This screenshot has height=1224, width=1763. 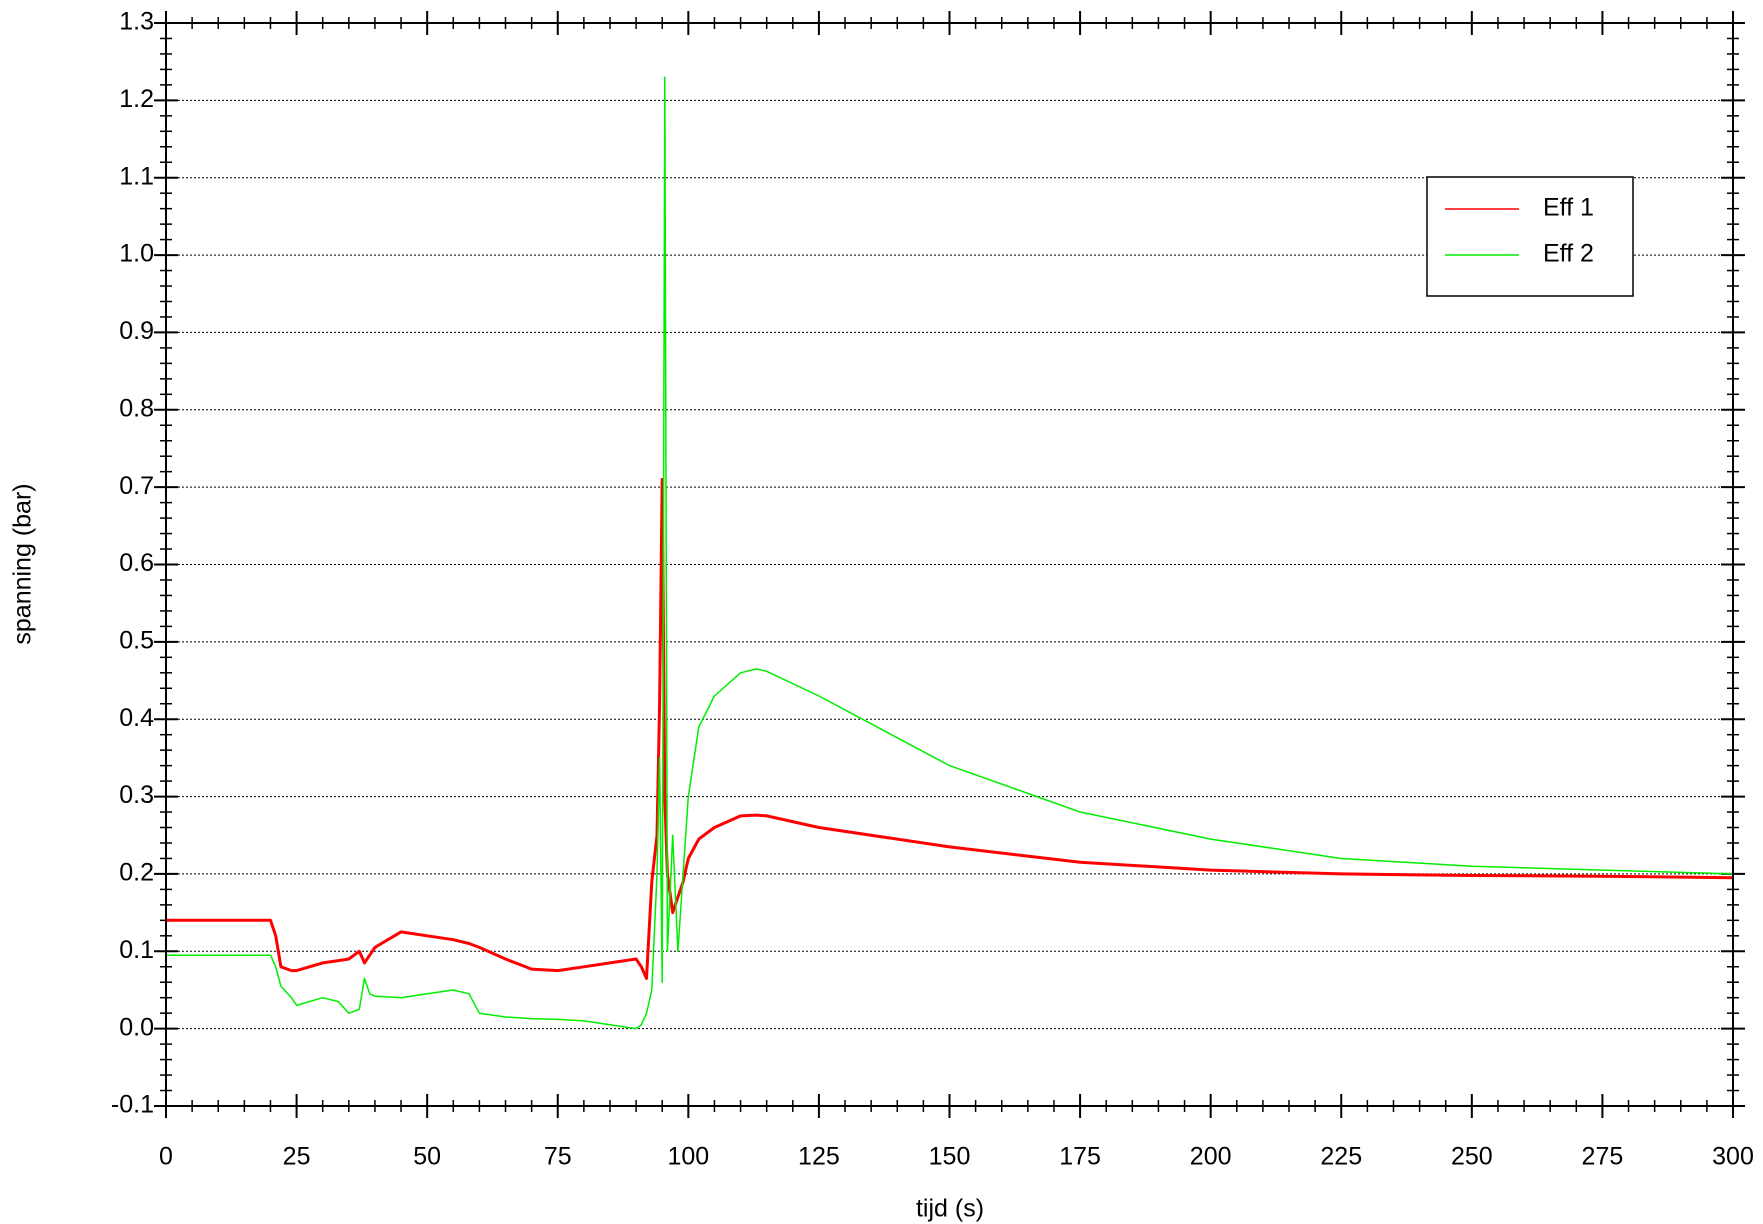 I want to click on x-tick-label: 225, so click(x=1341, y=1157).